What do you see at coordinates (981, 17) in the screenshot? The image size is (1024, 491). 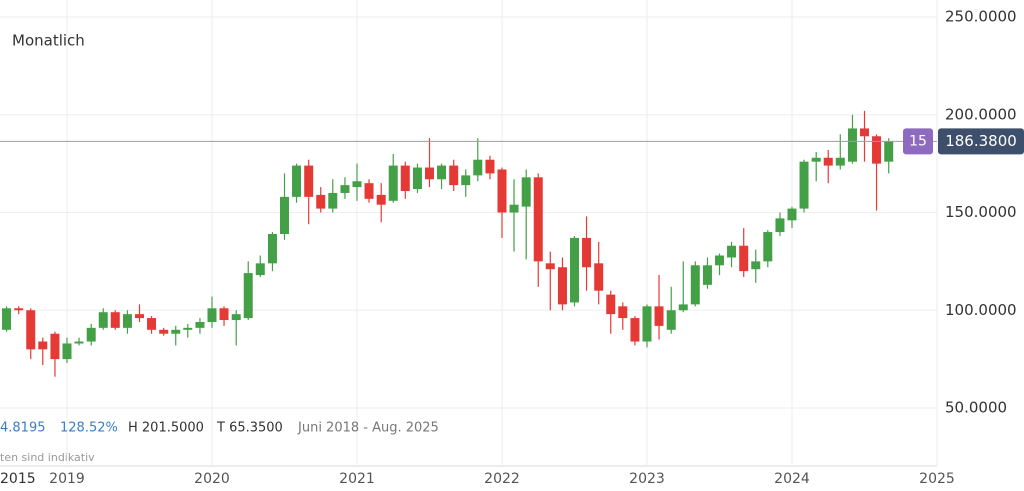 I see `y-tick-label: 250.0000` at bounding box center [981, 17].